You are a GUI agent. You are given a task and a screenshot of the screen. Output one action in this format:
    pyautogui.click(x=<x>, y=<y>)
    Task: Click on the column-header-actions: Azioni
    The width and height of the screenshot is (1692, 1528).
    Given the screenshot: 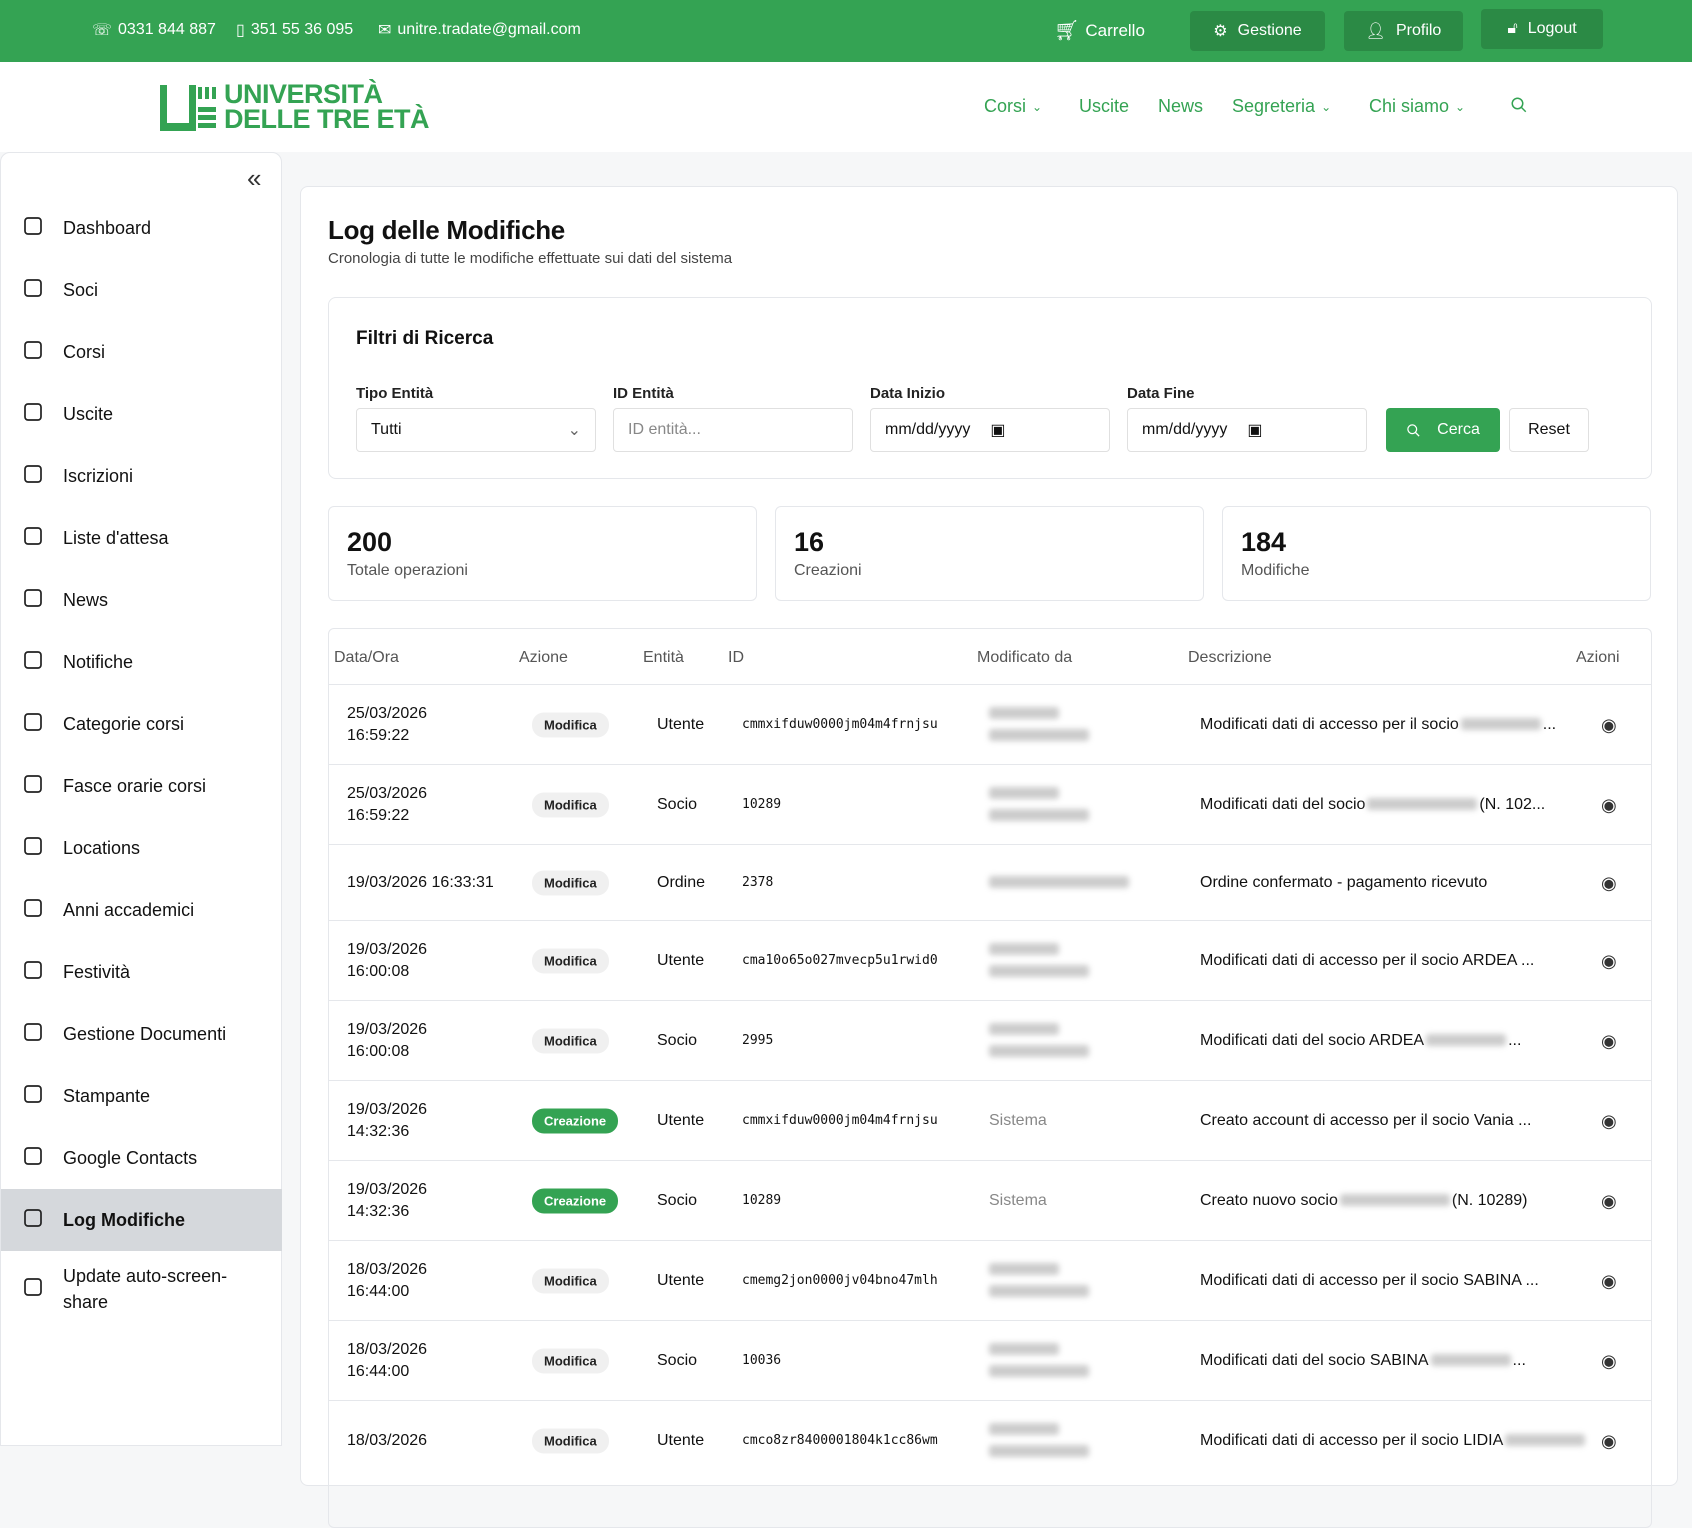 What is the action you would take?
    pyautogui.click(x=1598, y=657)
    